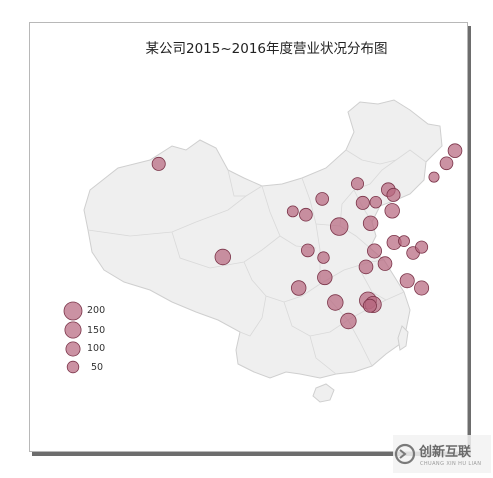  What do you see at coordinates (323, 393) in the screenshot?
I see `hainan-island` at bounding box center [323, 393].